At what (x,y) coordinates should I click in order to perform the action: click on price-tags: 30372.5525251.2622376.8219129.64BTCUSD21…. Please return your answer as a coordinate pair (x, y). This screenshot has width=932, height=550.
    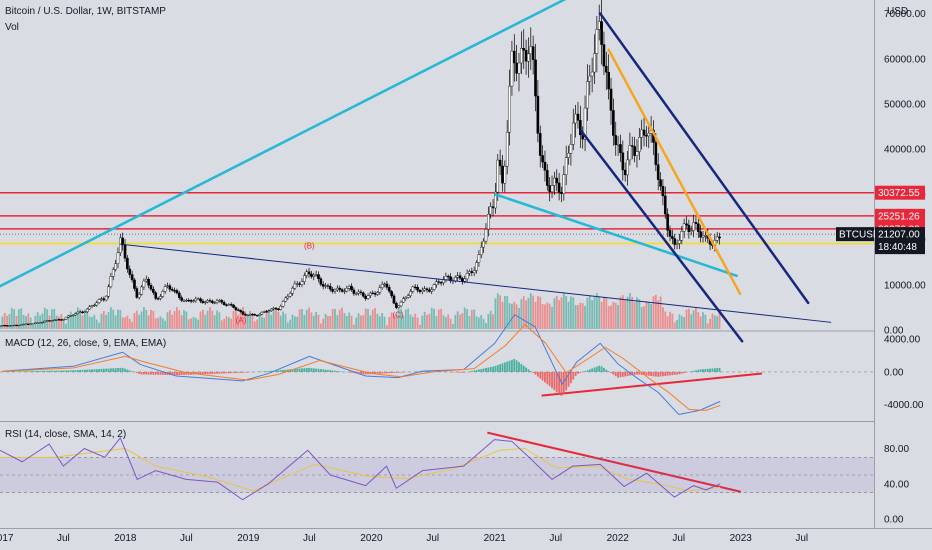
    Looking at the image, I should click on (880, 220).